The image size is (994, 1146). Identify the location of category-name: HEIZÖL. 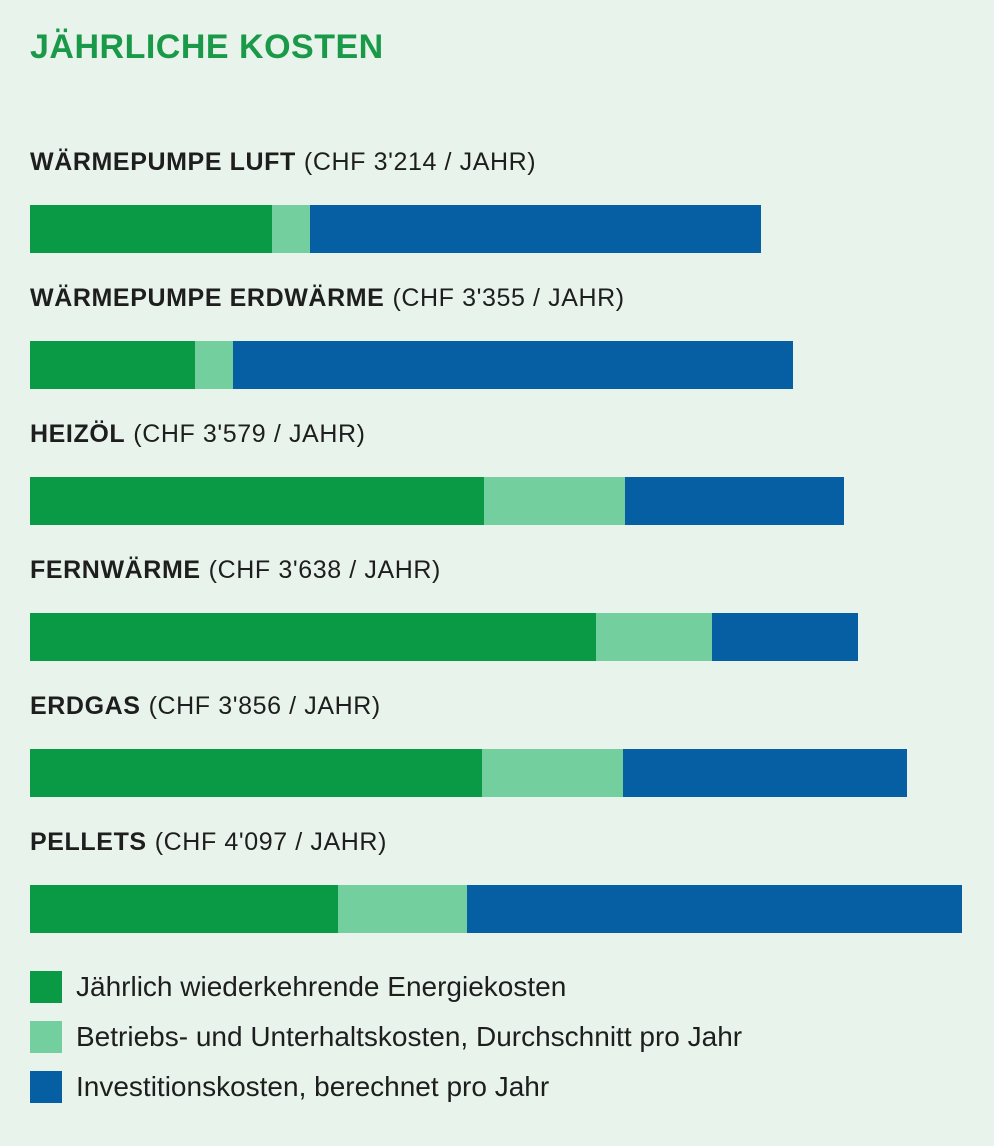
(78, 434).